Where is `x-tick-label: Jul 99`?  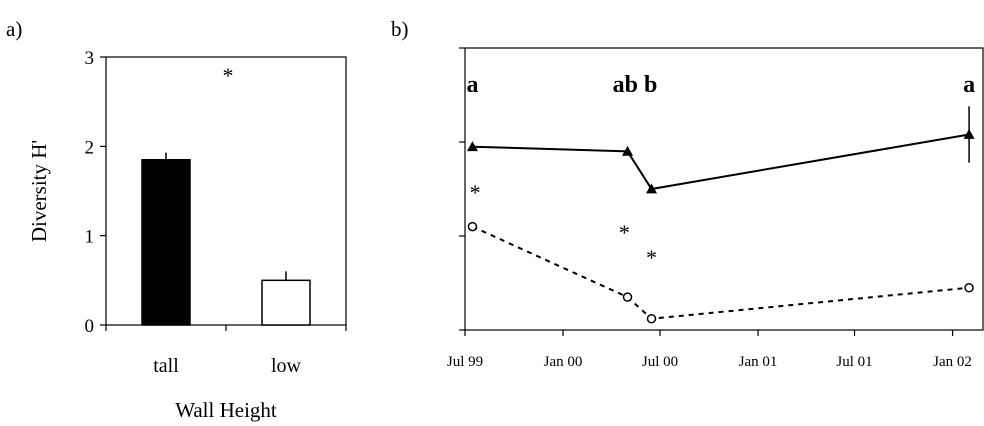 x-tick-label: Jul 99 is located at coordinates (465, 362).